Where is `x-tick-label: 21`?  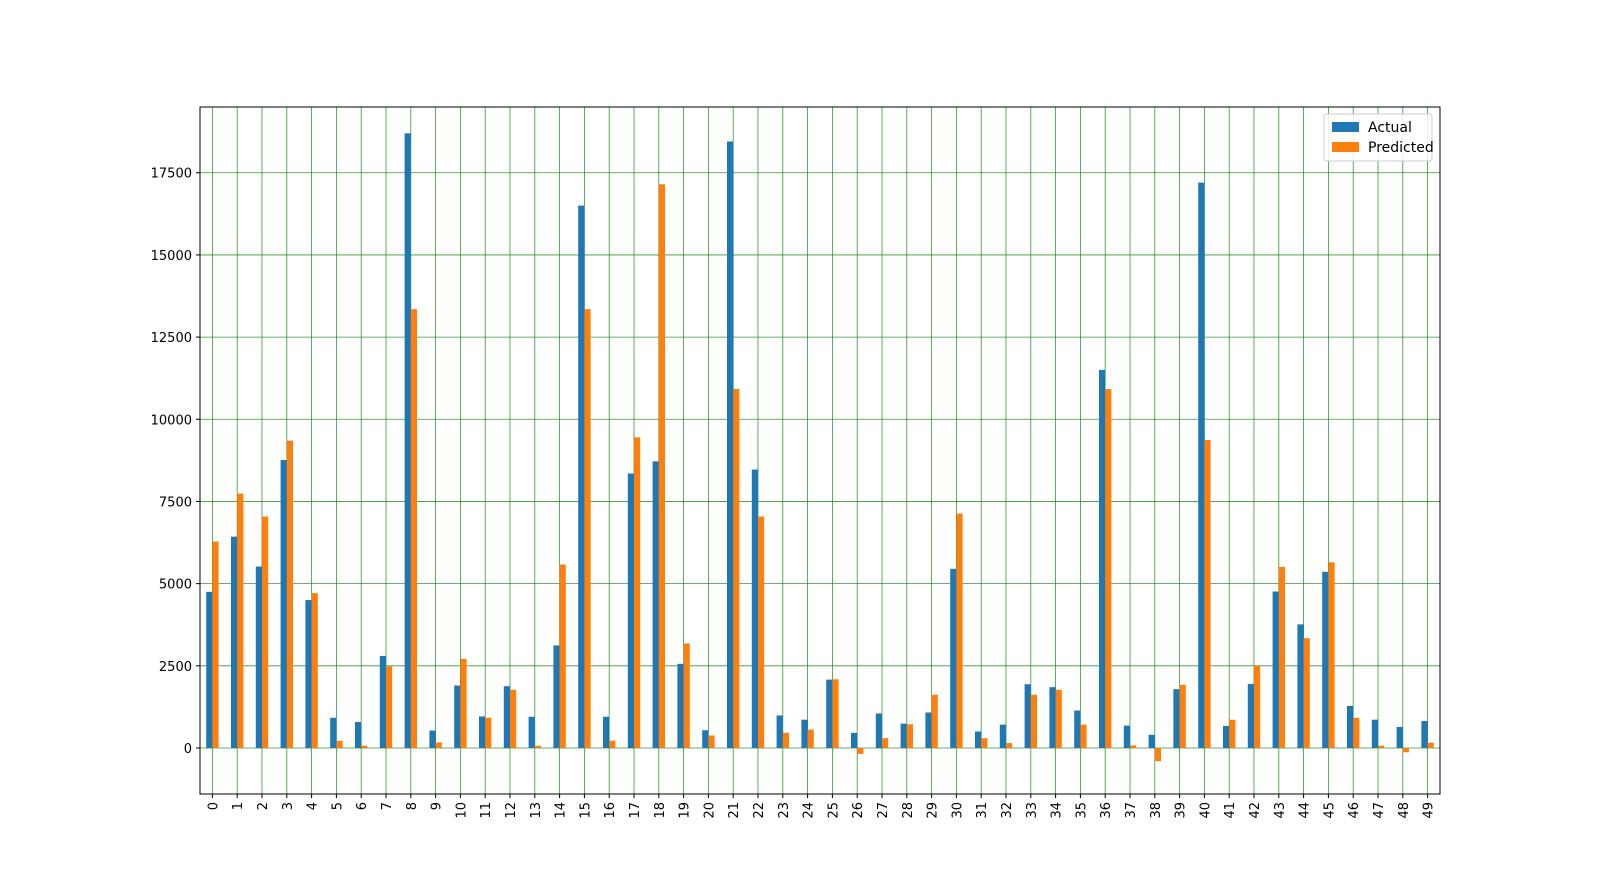
x-tick-label: 21 is located at coordinates (734, 810).